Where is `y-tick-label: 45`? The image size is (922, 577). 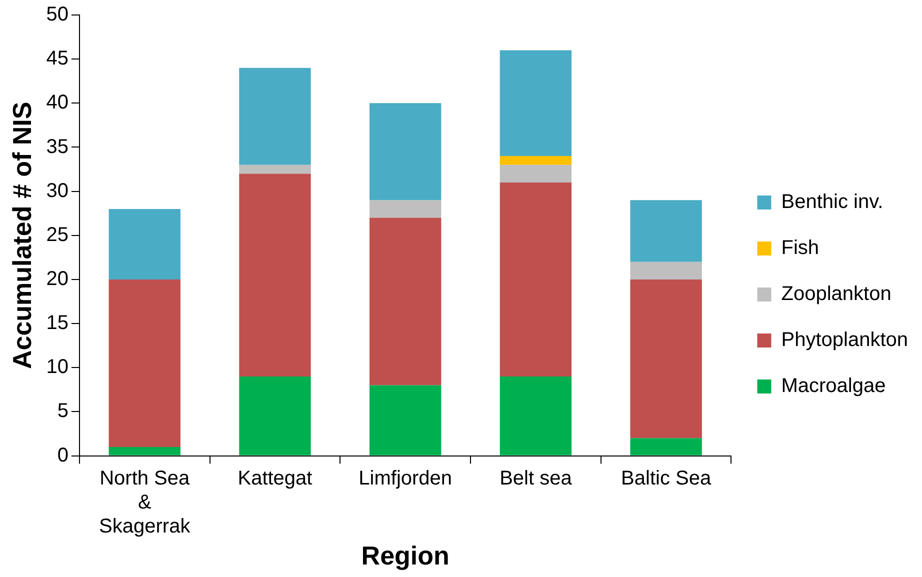
y-tick-label: 45 is located at coordinates (57, 59).